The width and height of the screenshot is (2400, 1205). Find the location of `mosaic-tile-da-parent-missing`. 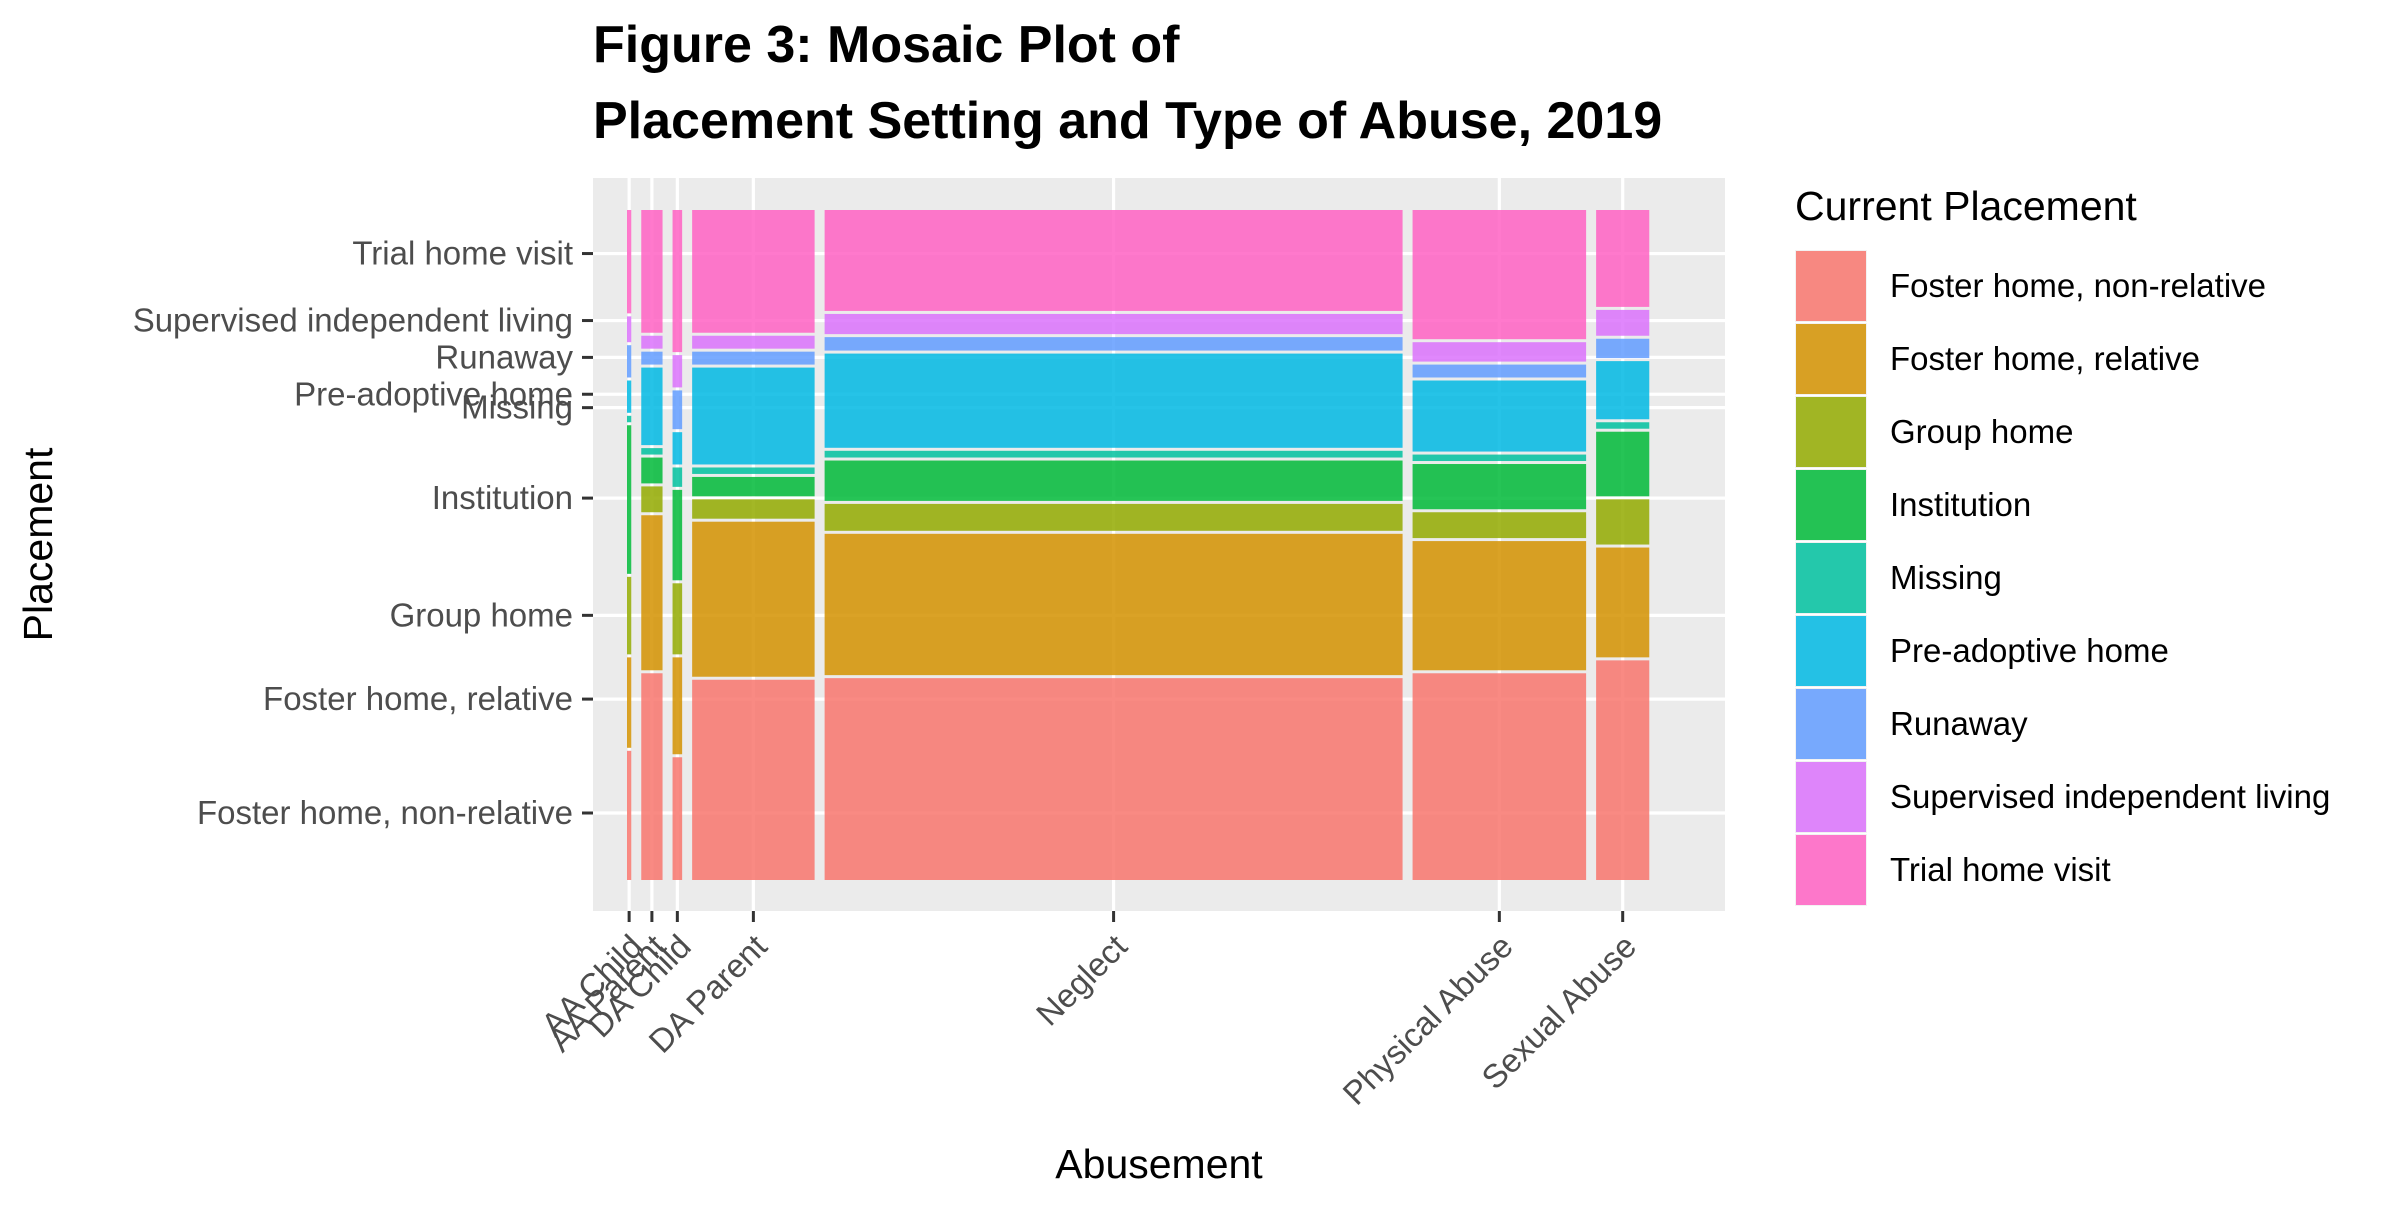

mosaic-tile-da-parent-missing is located at coordinates (753, 470).